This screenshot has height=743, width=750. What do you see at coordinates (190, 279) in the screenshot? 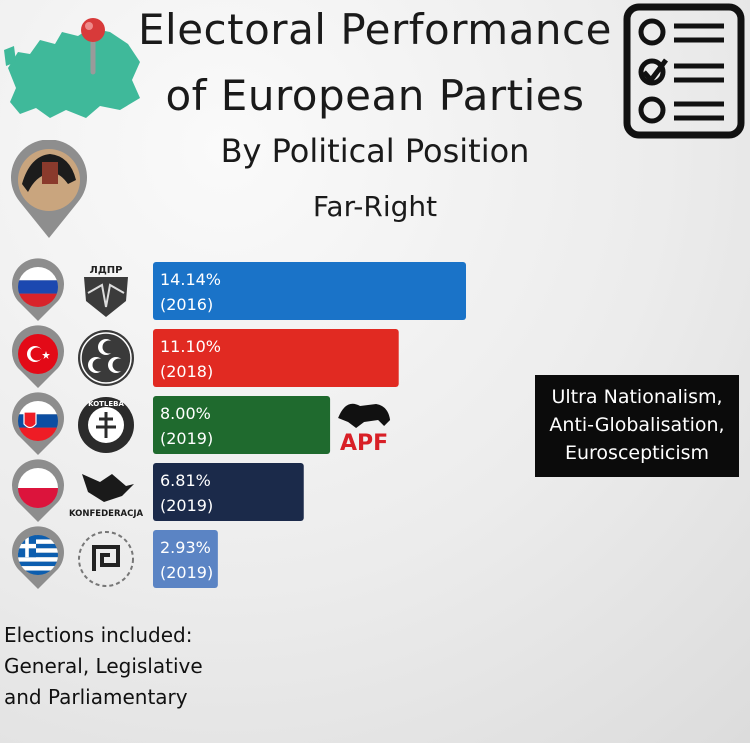
I see `bar-value-label: 14.14%` at bounding box center [190, 279].